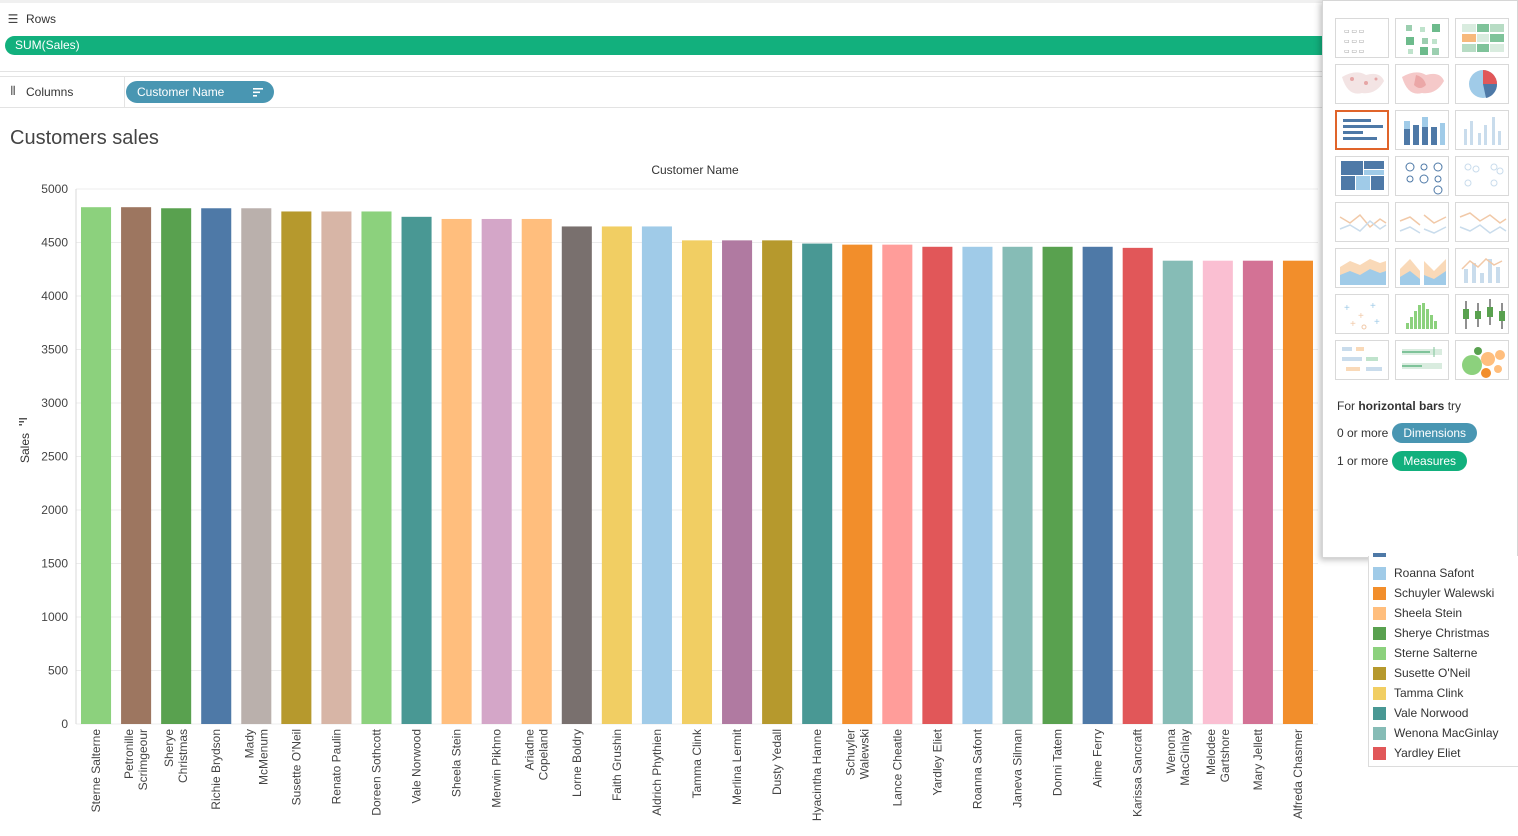  What do you see at coordinates (376, 771) in the screenshot?
I see `x-tick-label: Doreen Sothcott` at bounding box center [376, 771].